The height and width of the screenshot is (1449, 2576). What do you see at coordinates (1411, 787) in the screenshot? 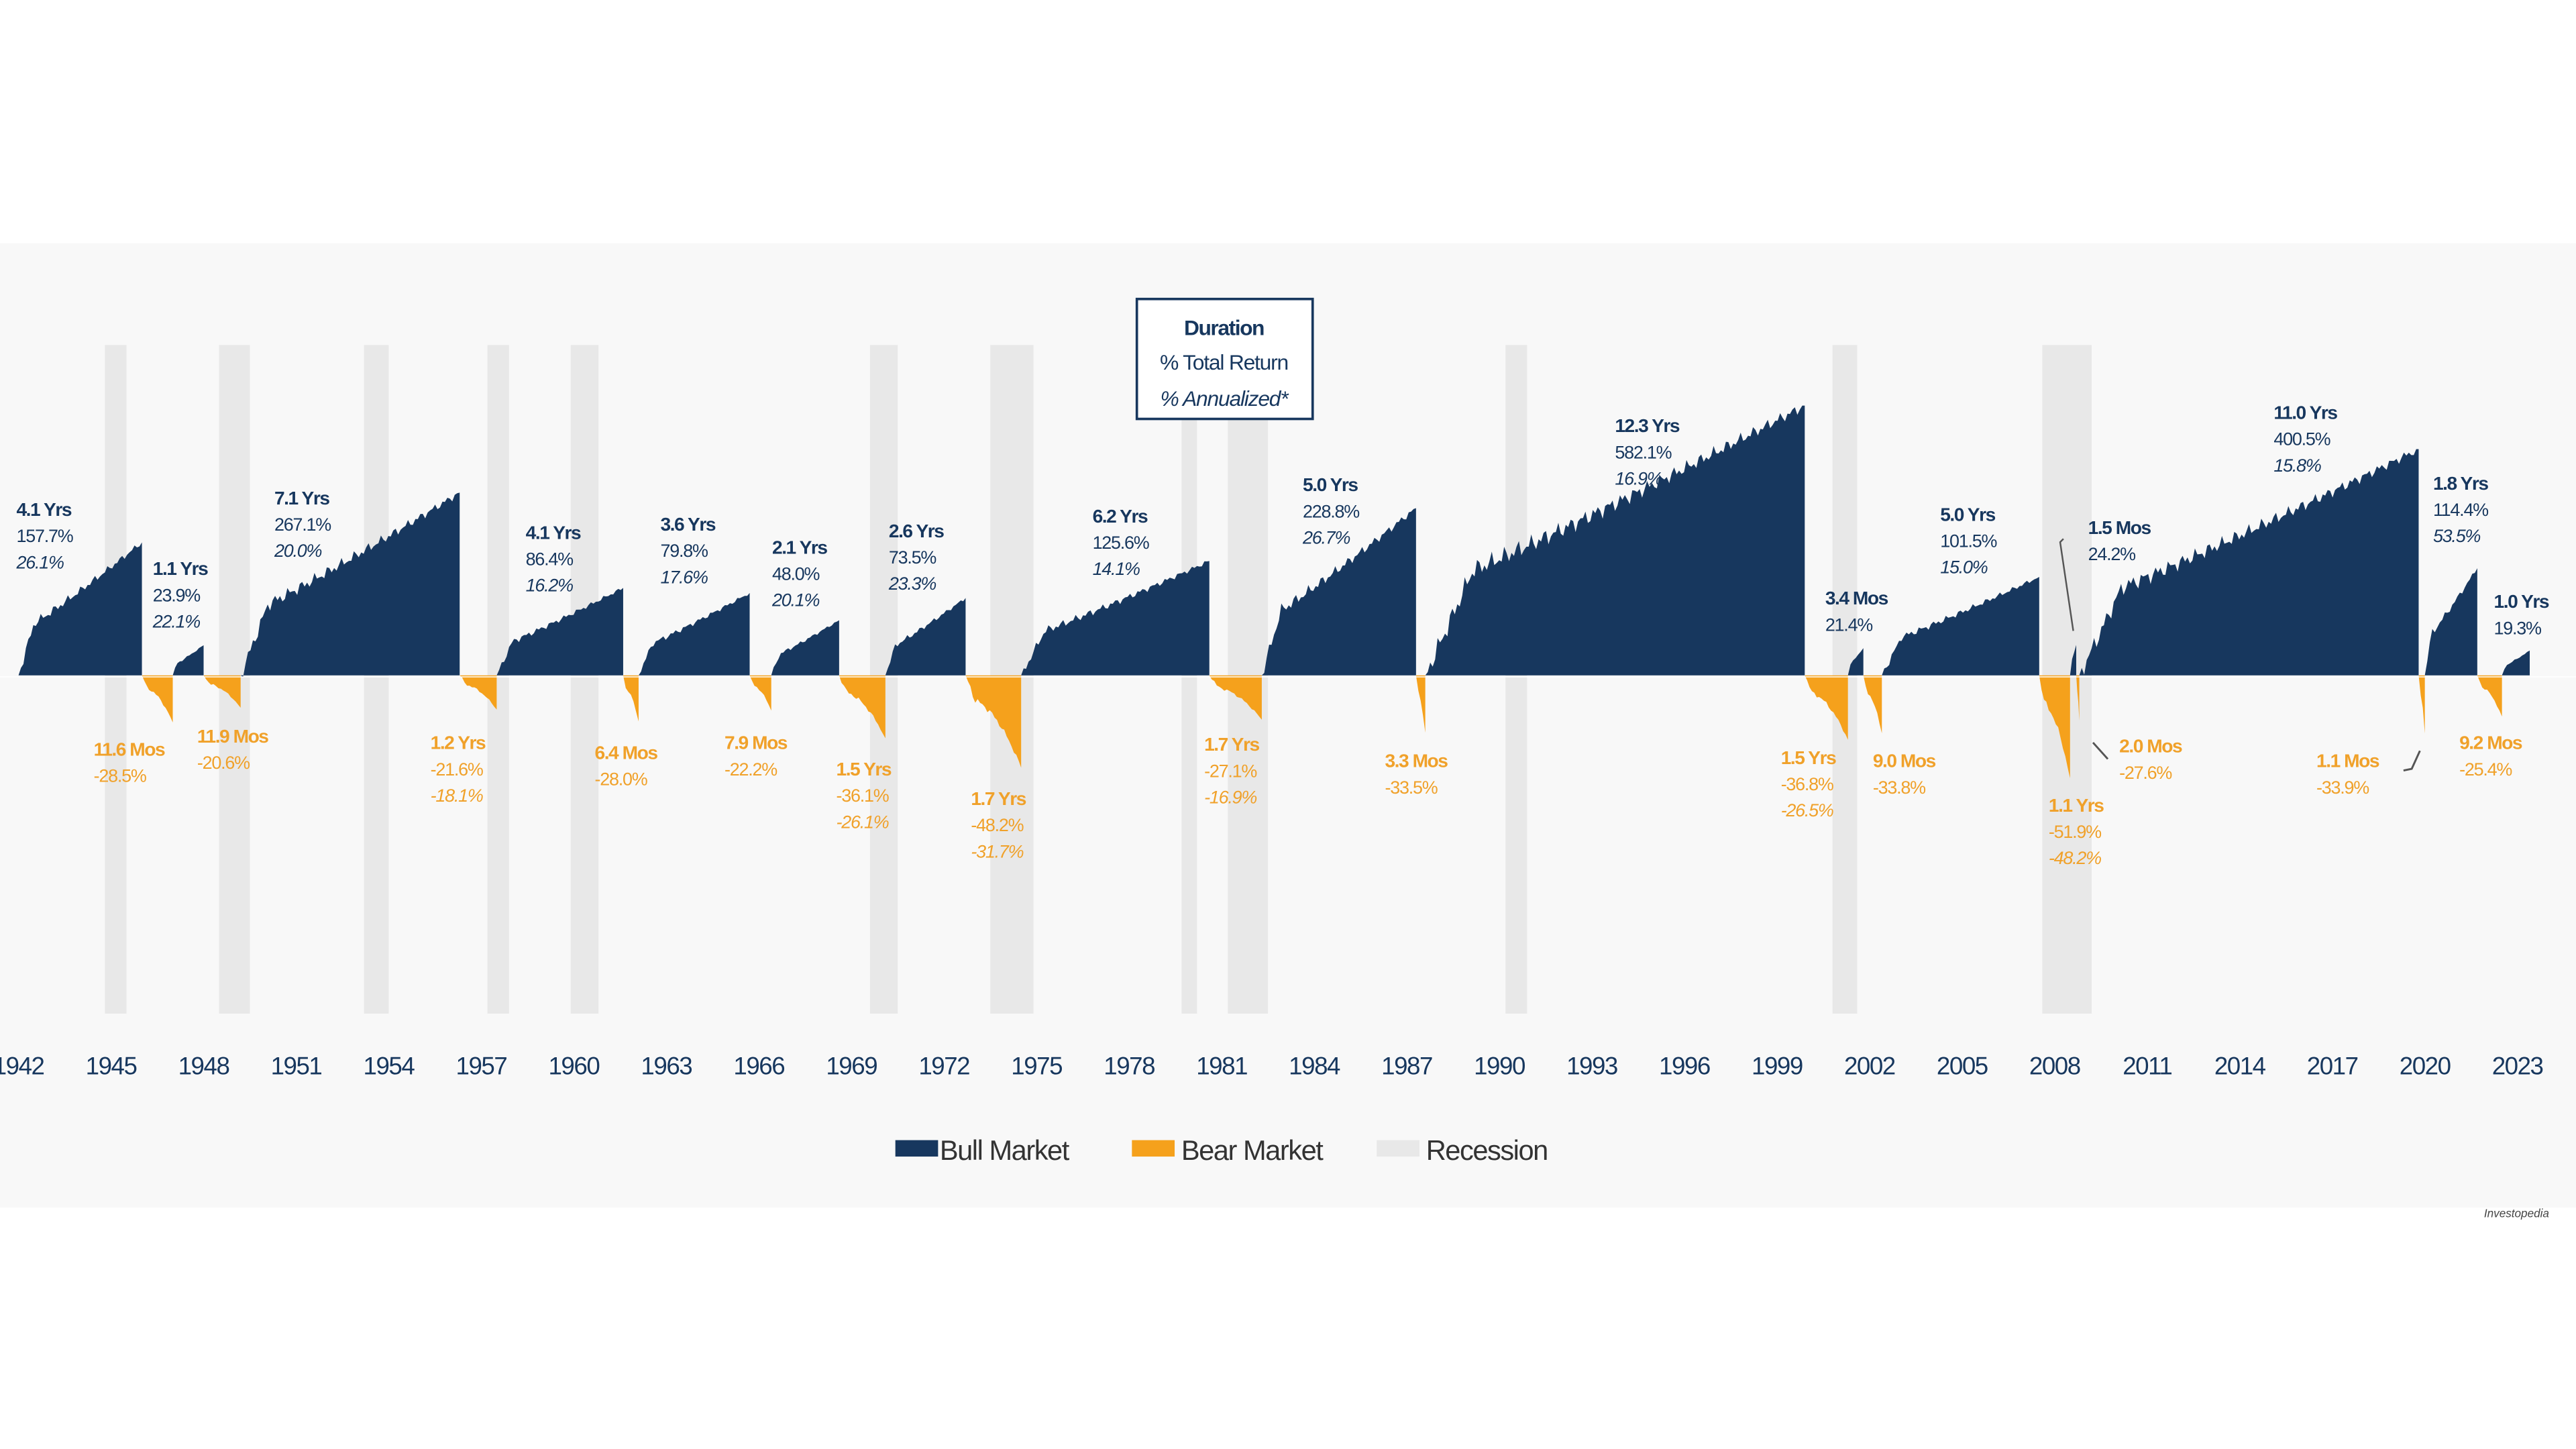
I see `return-label: -33.5%` at bounding box center [1411, 787].